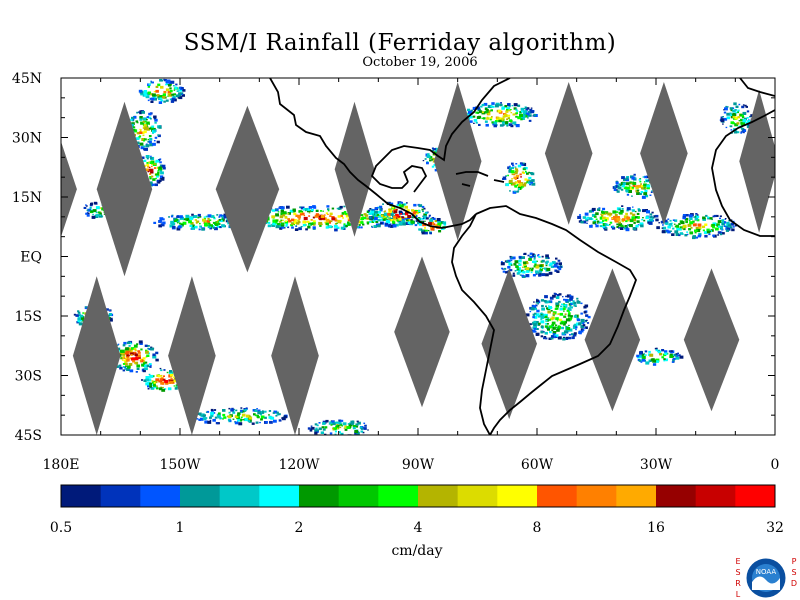  What do you see at coordinates (28, 317) in the screenshot?
I see `y-tick-label: 15S` at bounding box center [28, 317].